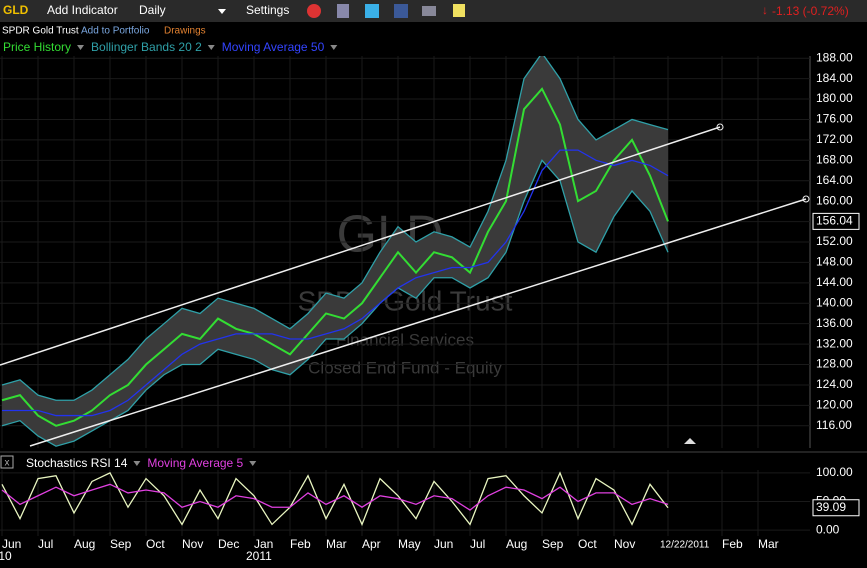  Describe the element at coordinates (405, 367) in the screenshot. I see `watermark-category: Closed End Fund - Equity` at that location.